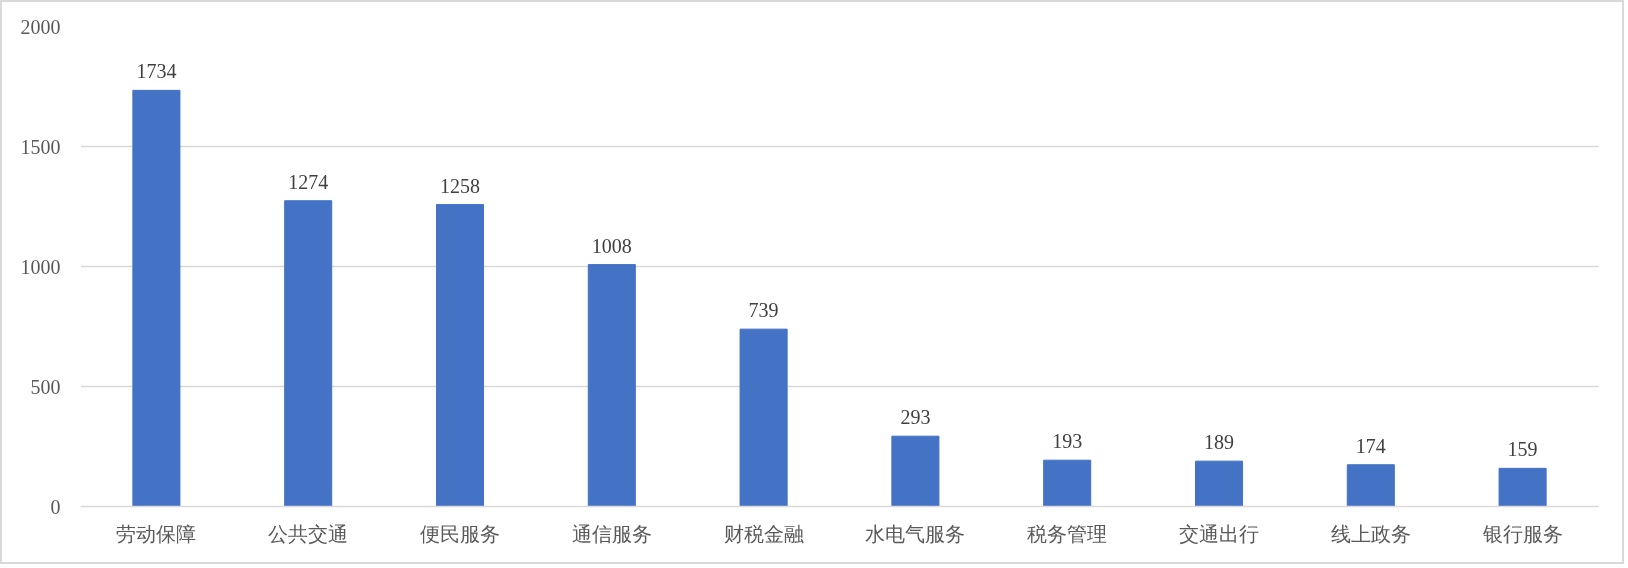 This screenshot has width=1628, height=568. Describe the element at coordinates (308, 533) in the screenshot. I see `x-tick-label: 公共交通` at that location.